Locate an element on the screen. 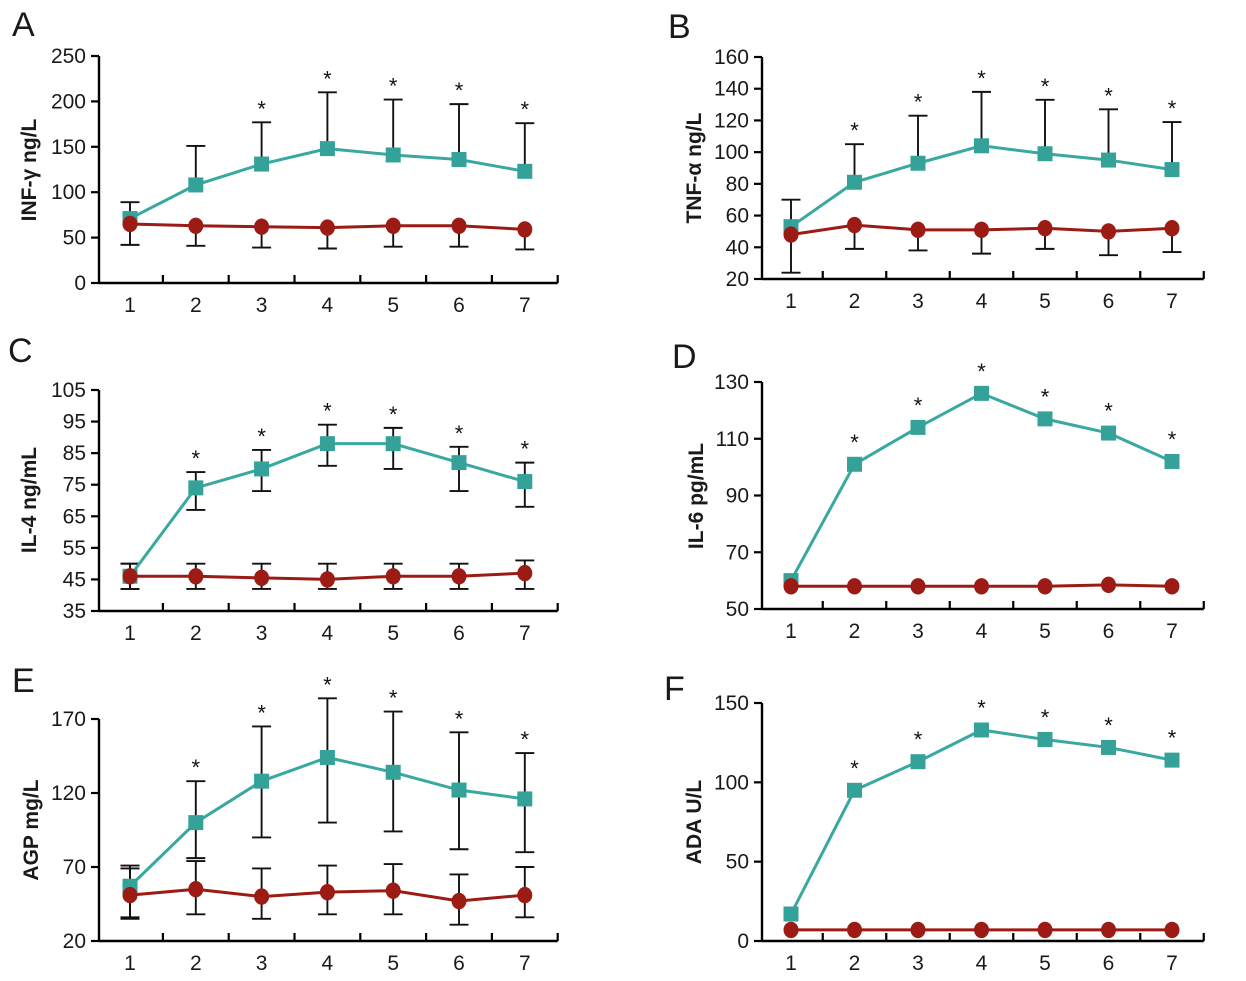  svg-text: 105 is located at coordinates (68, 390).